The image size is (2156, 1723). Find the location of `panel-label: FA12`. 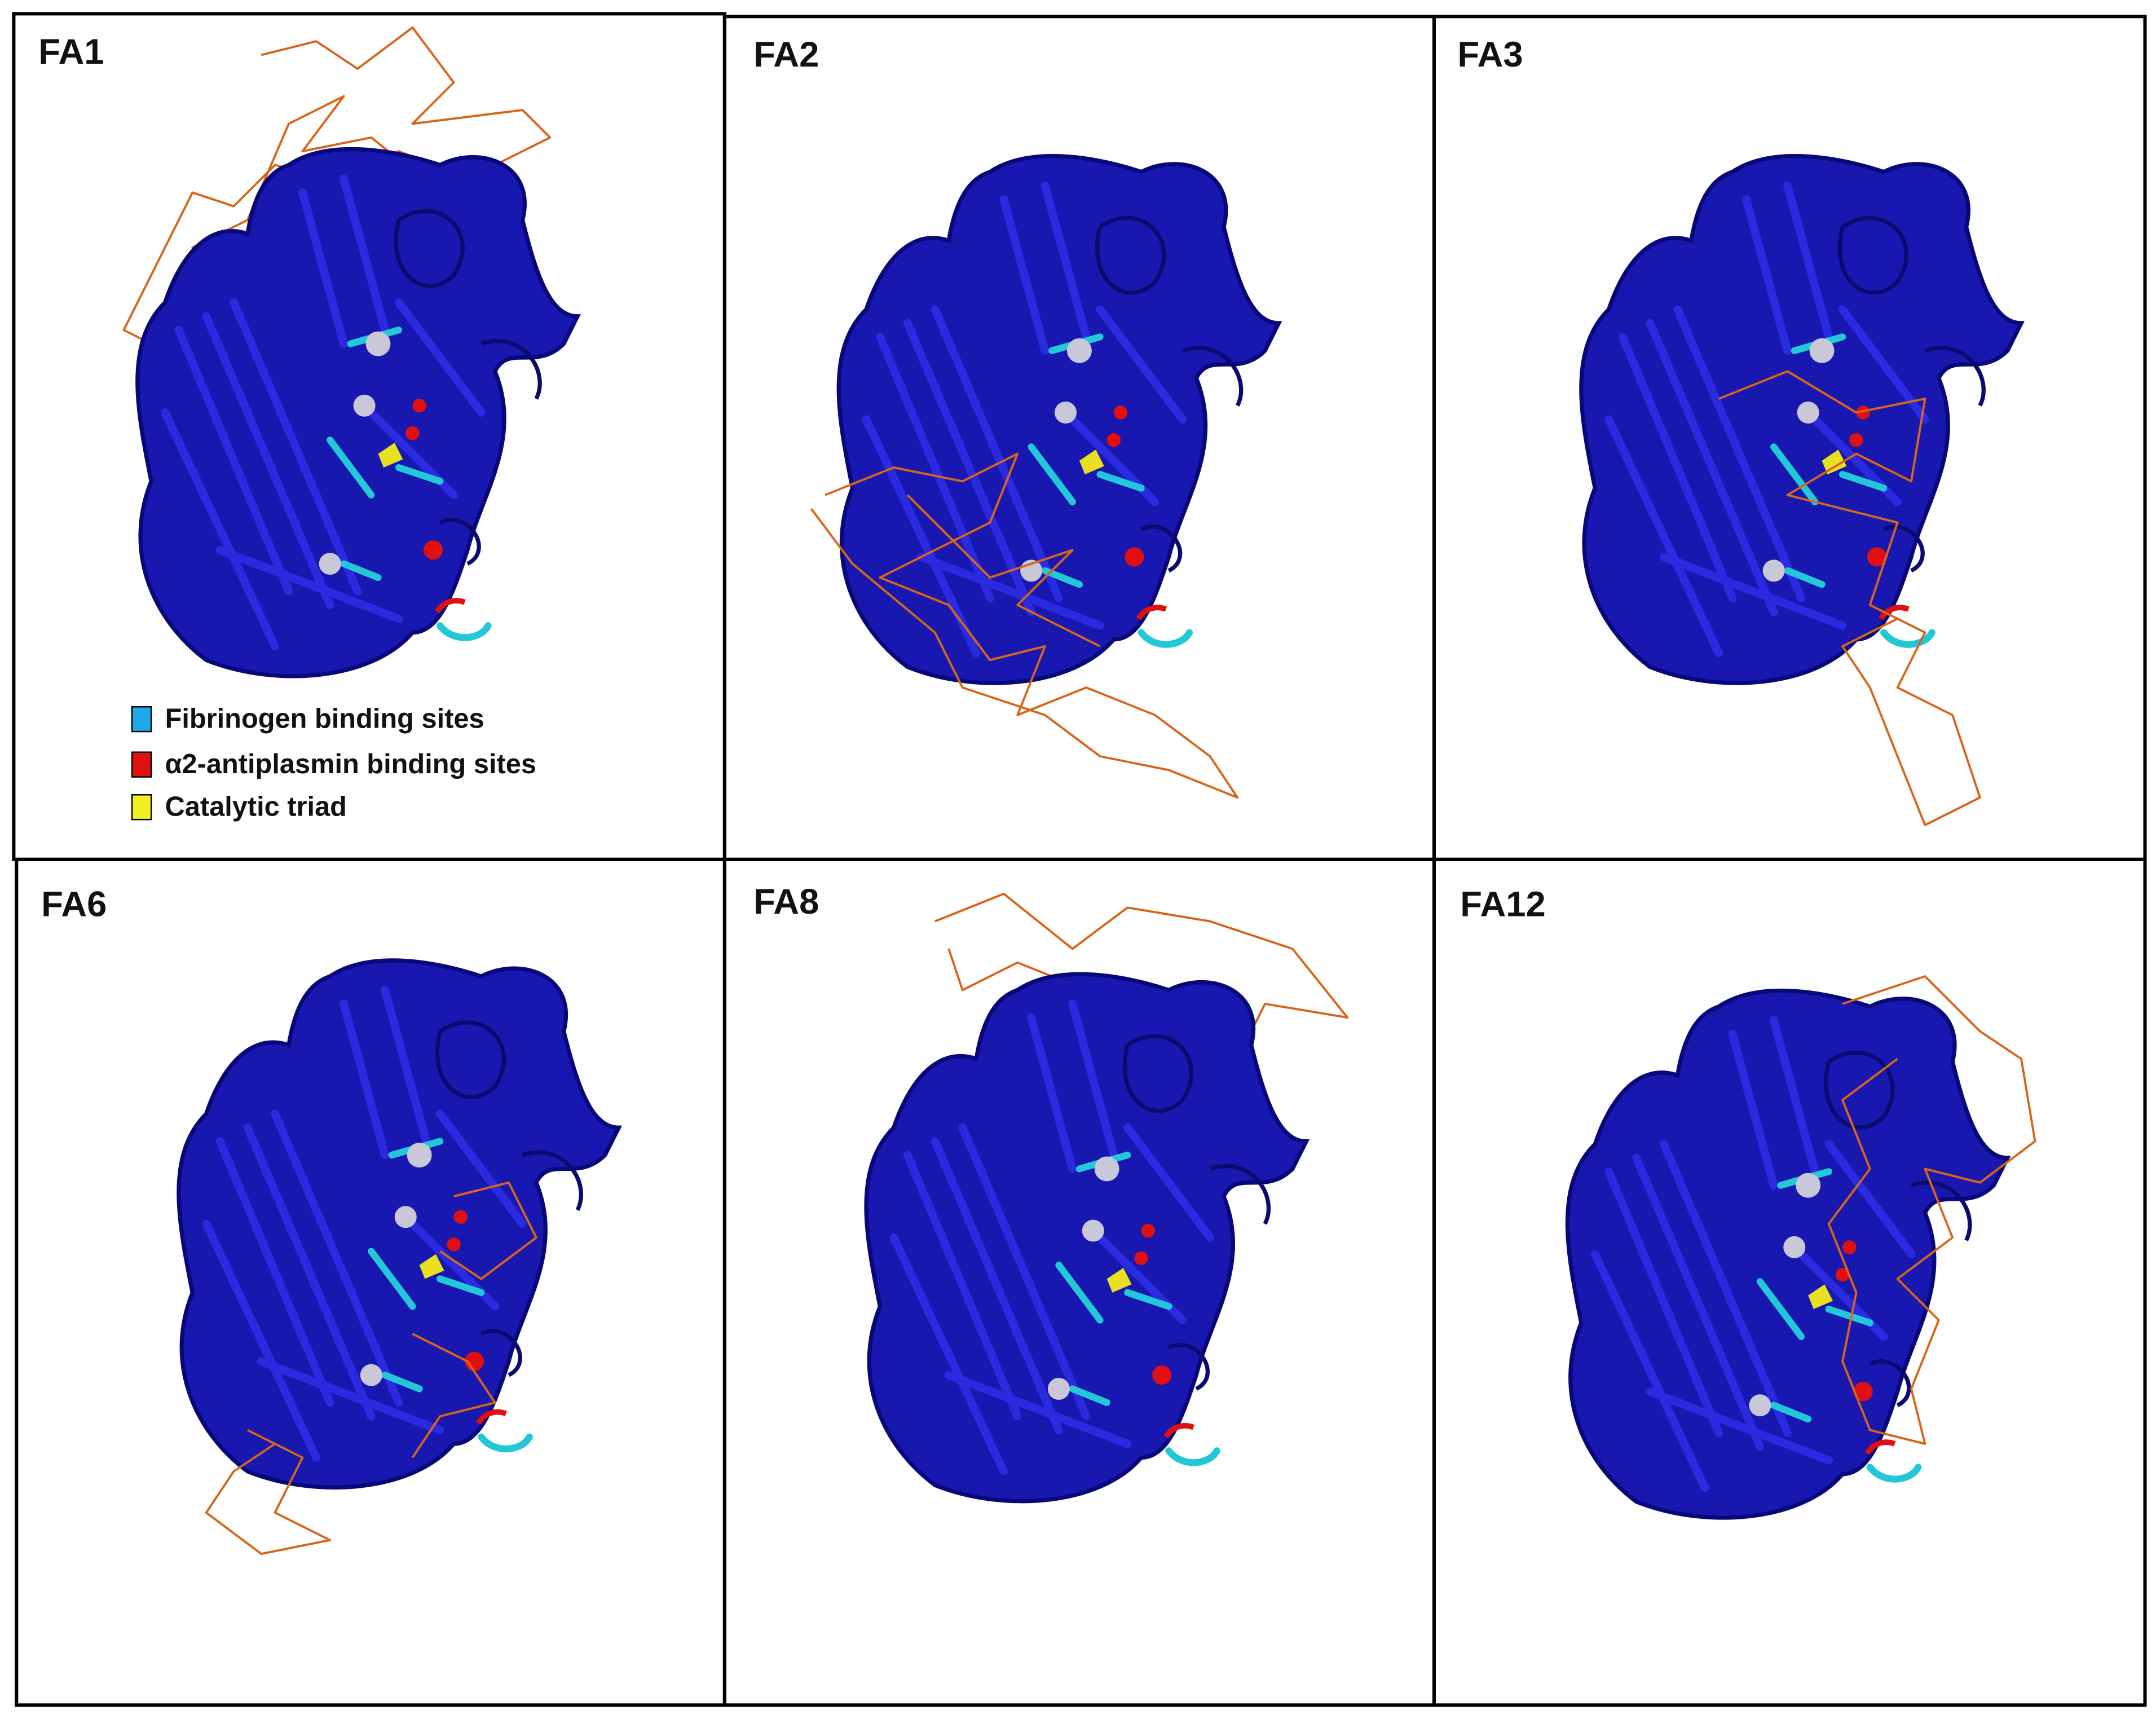

panel-label: FA12 is located at coordinates (1502, 904).